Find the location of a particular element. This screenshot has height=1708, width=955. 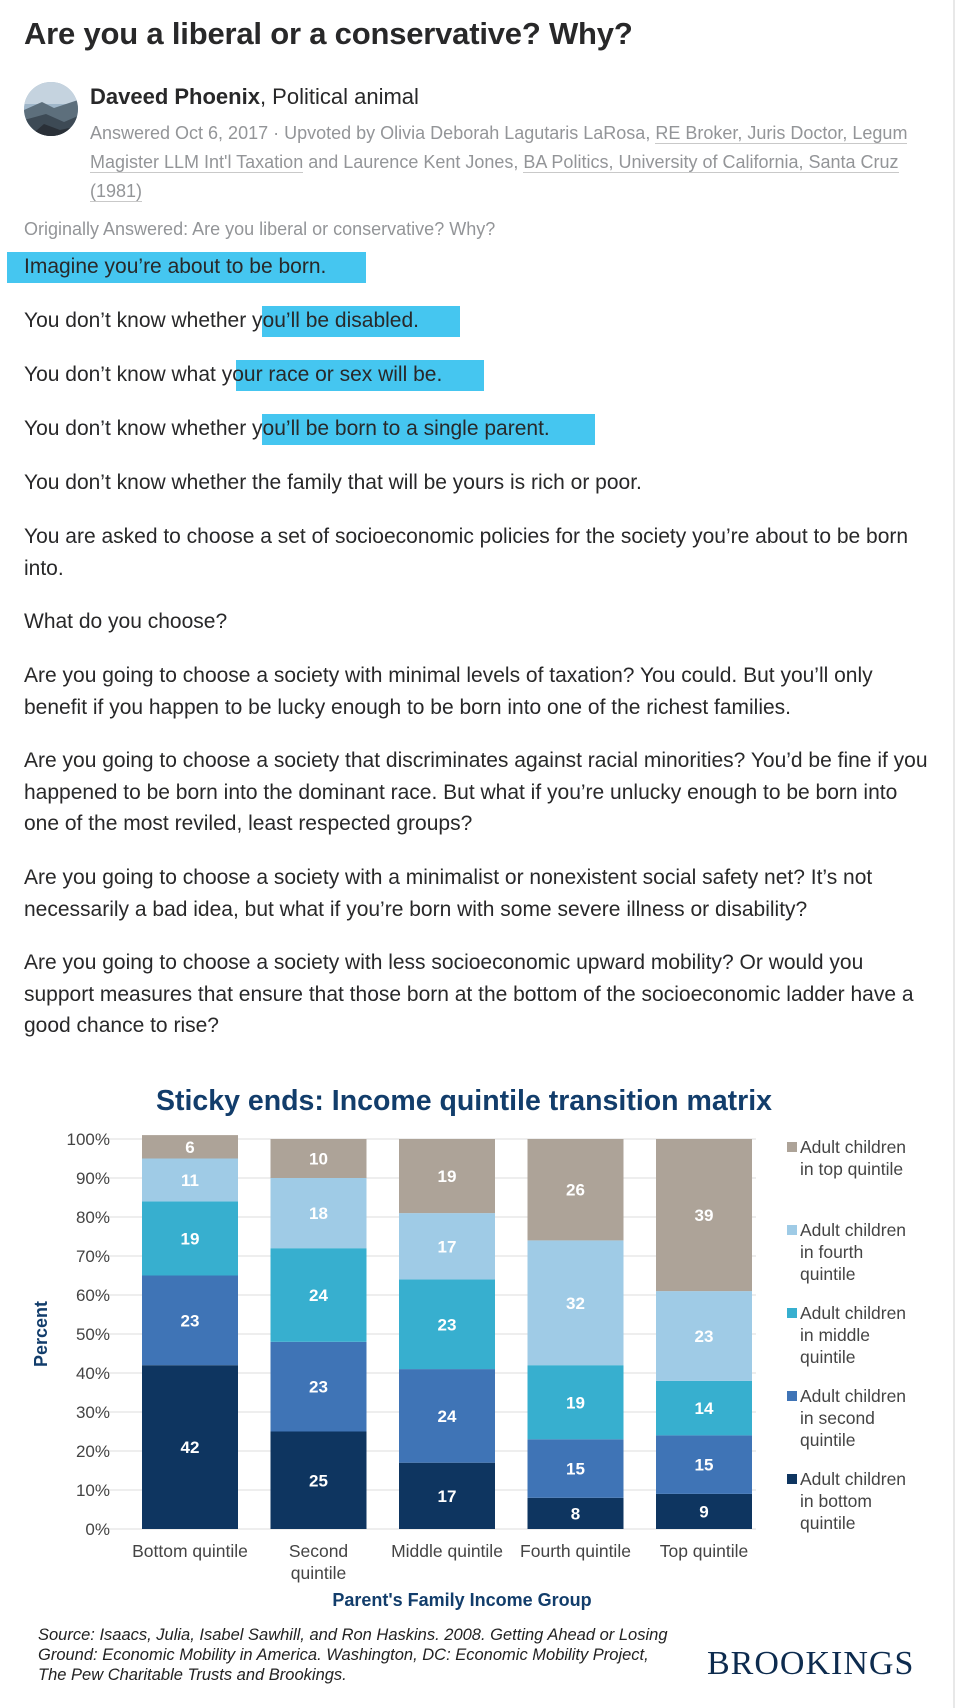

y-tick-label: 0% is located at coordinates (97, 1529).